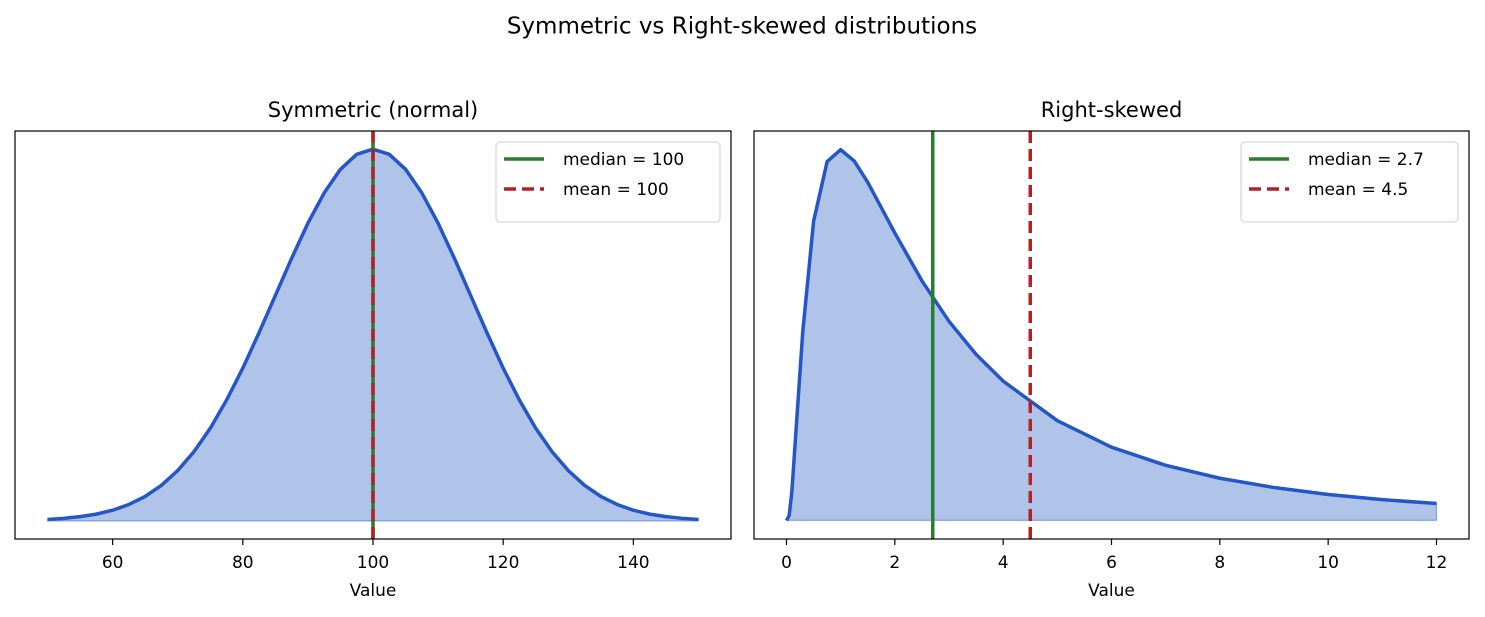 The image size is (1485, 617). Describe the element at coordinates (503, 563) in the screenshot. I see `x-tick-label: 120` at that location.